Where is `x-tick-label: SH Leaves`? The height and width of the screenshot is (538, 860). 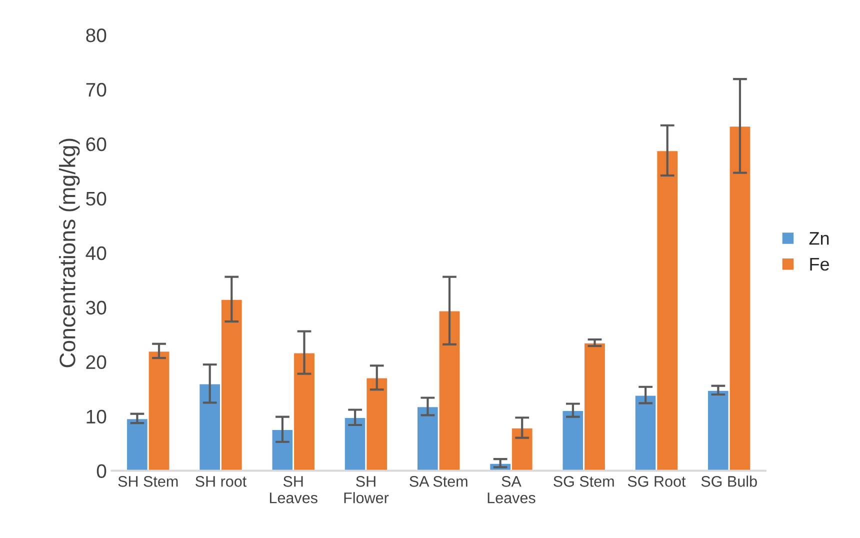 x-tick-label: SH Leaves is located at coordinates (294, 490).